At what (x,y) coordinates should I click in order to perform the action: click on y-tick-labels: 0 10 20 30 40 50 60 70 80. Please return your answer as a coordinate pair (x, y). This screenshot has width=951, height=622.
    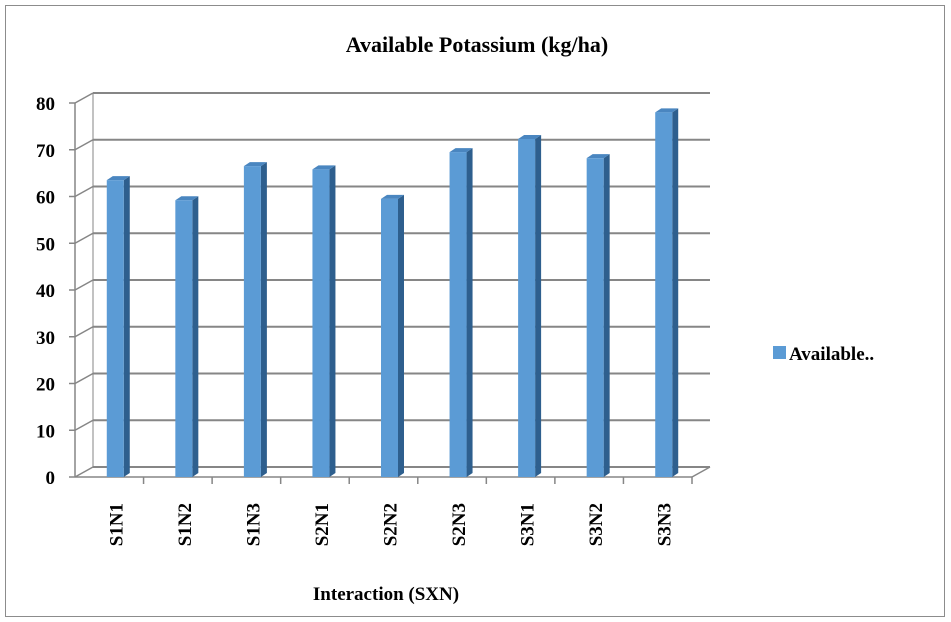
    Looking at the image, I should click on (45, 291).